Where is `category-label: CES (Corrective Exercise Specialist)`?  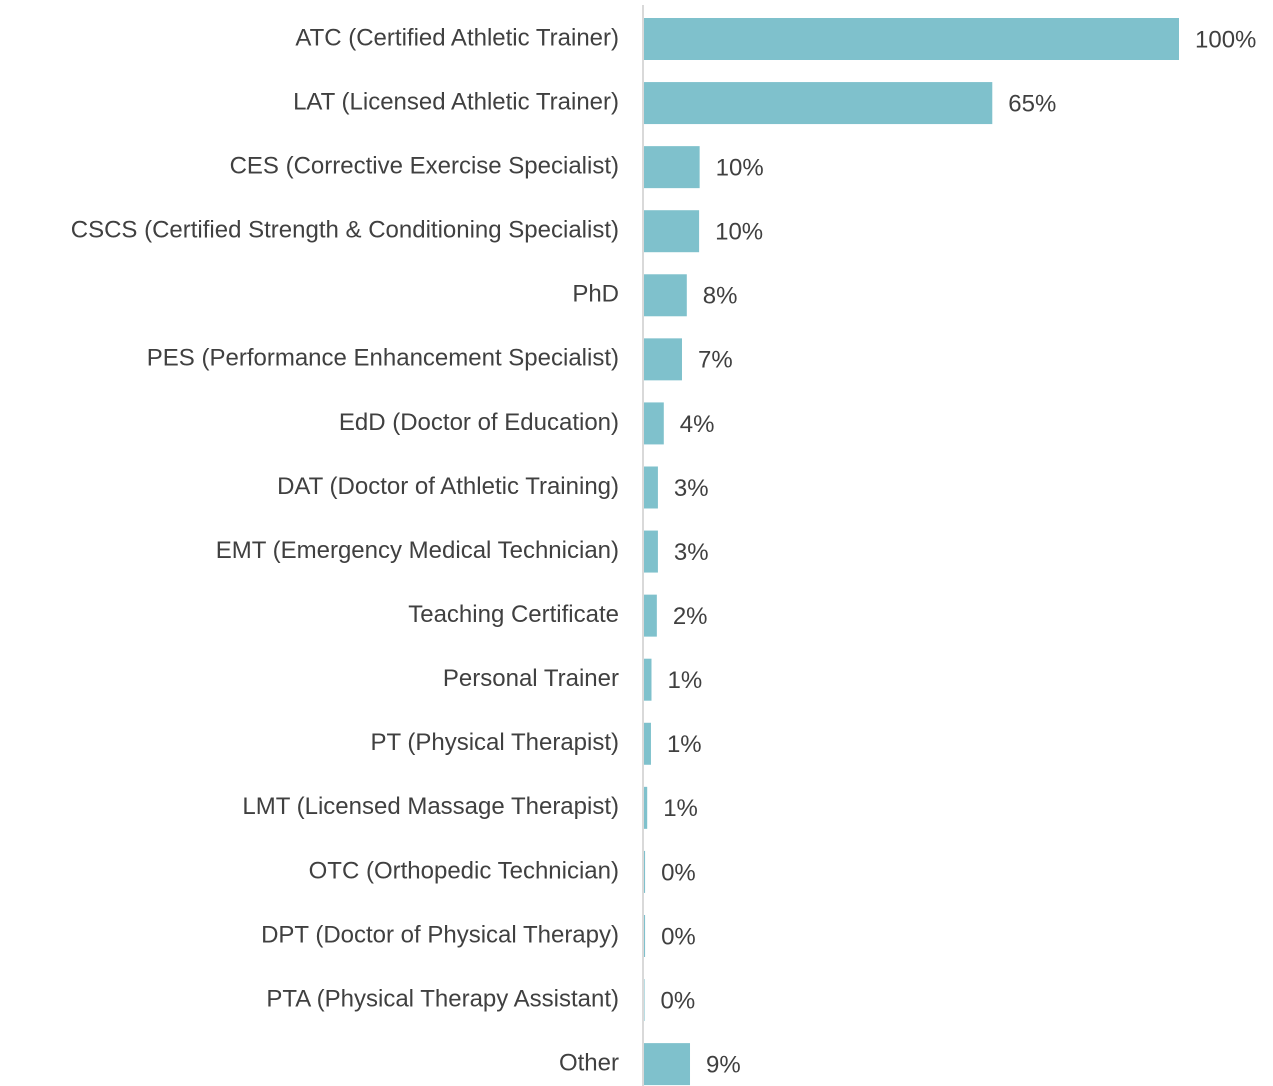 category-label: CES (Corrective Exercise Specialist) is located at coordinates (424, 165).